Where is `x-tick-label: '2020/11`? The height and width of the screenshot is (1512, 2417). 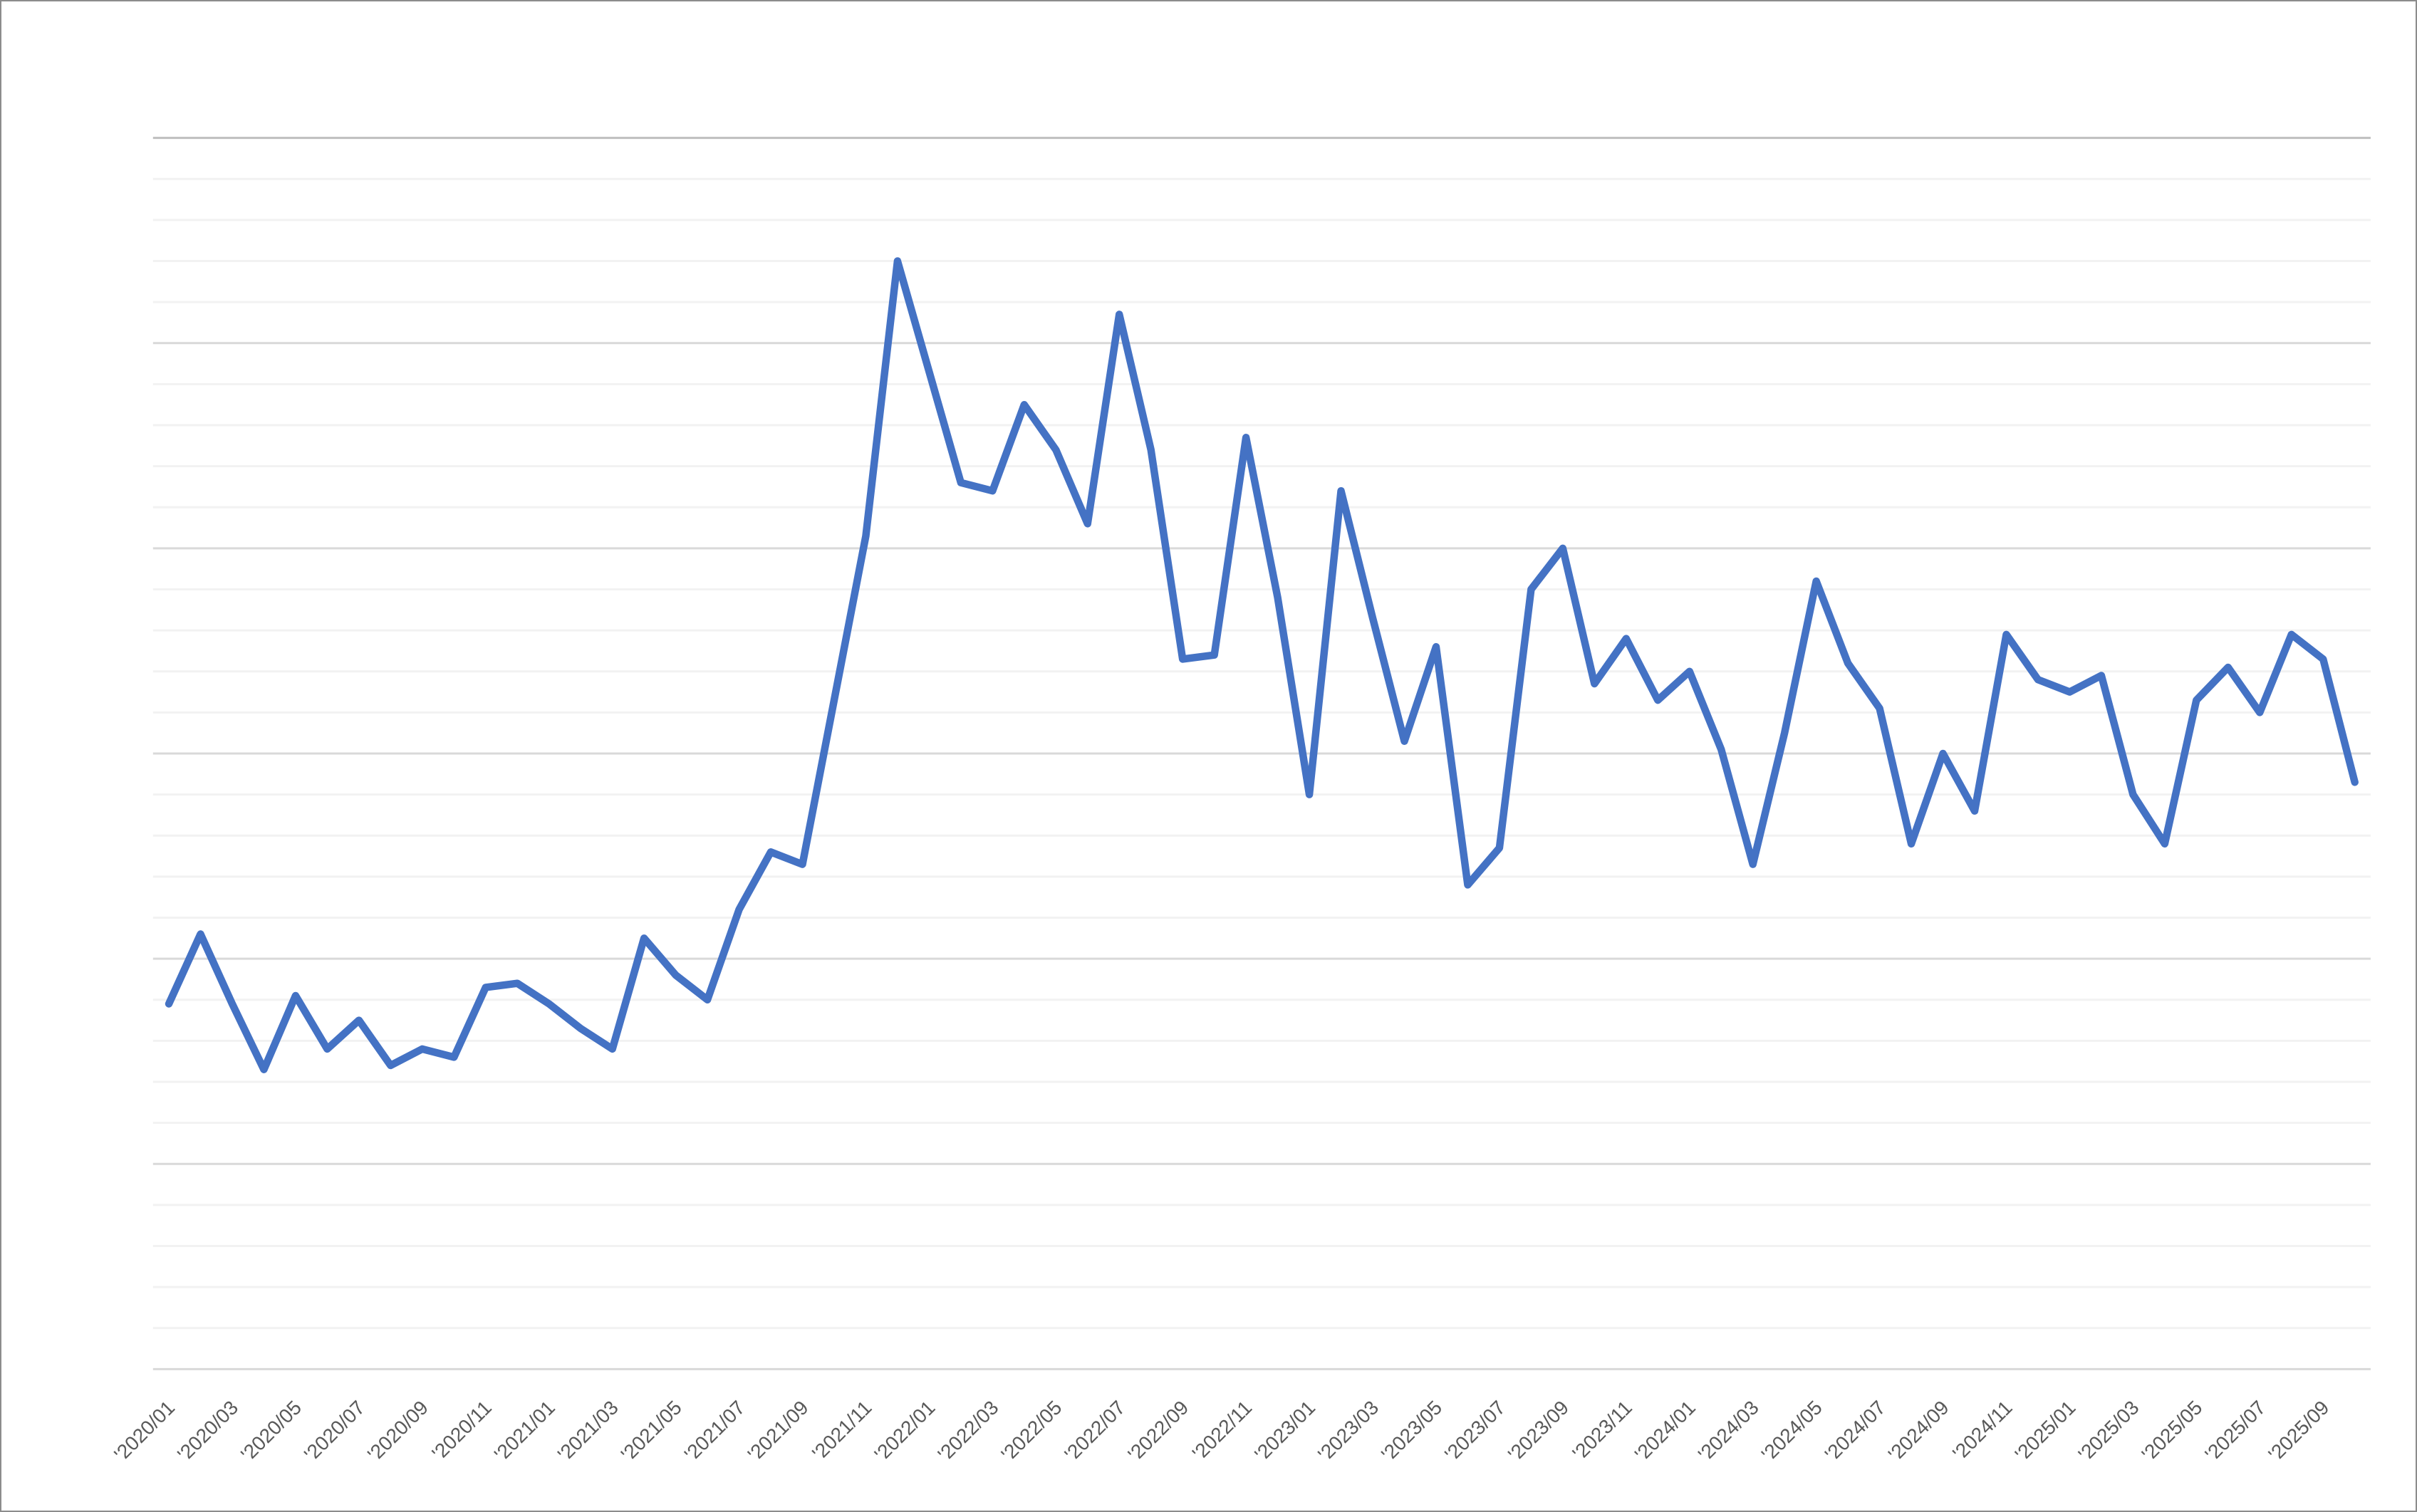 x-tick-label: '2020/11 is located at coordinates (461, 1431).